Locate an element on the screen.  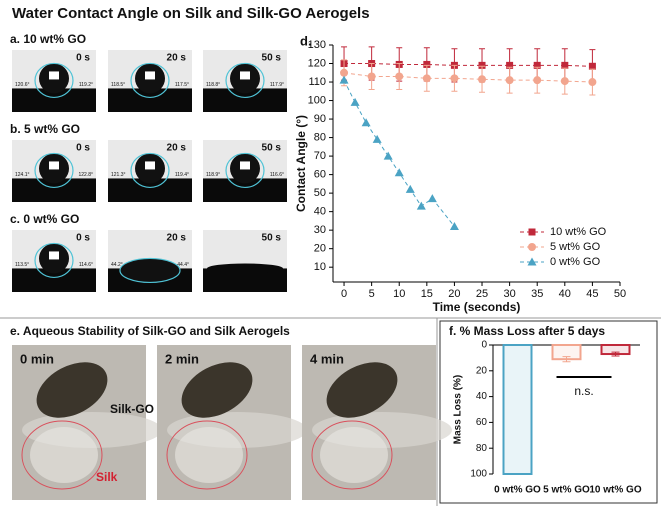
row-label: c. 0 wt% GO is located at coordinates (44, 219).